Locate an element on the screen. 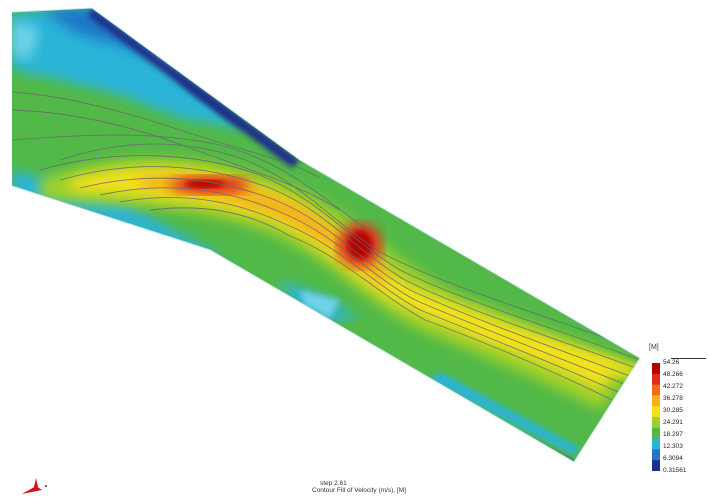 The image size is (708, 497). legend-tick-label: 18.297 is located at coordinates (673, 434).